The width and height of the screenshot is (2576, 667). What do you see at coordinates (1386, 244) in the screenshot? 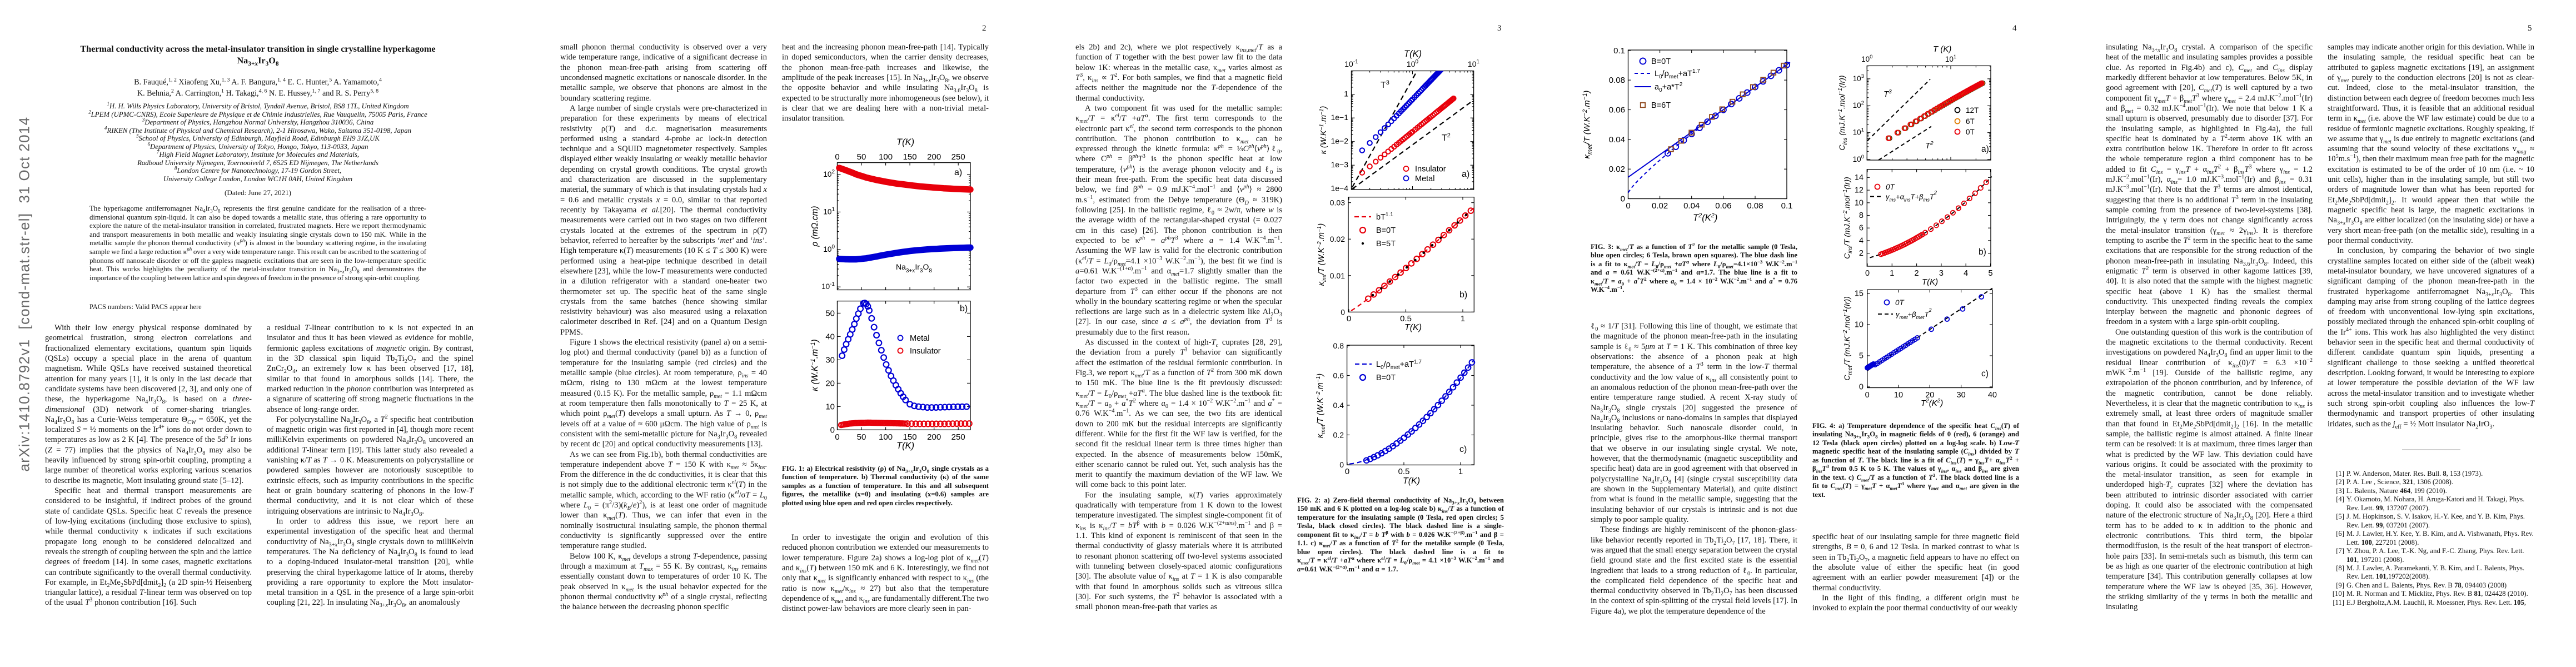
I see `svg-text: B=5T` at bounding box center [1386, 244].